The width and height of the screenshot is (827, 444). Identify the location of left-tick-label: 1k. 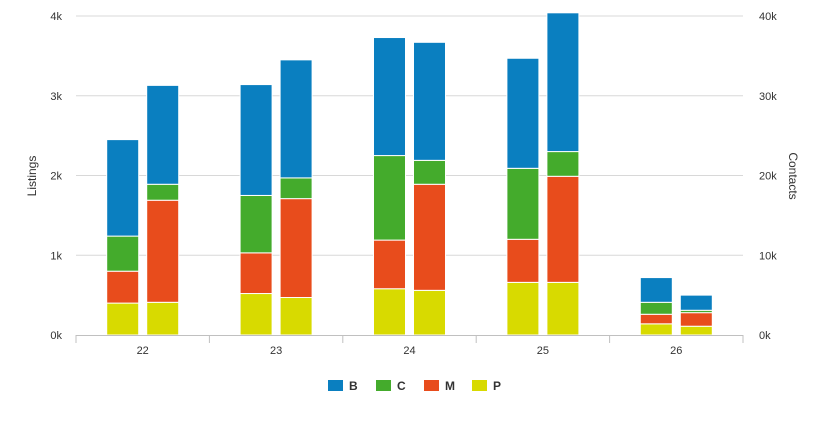
(56, 256).